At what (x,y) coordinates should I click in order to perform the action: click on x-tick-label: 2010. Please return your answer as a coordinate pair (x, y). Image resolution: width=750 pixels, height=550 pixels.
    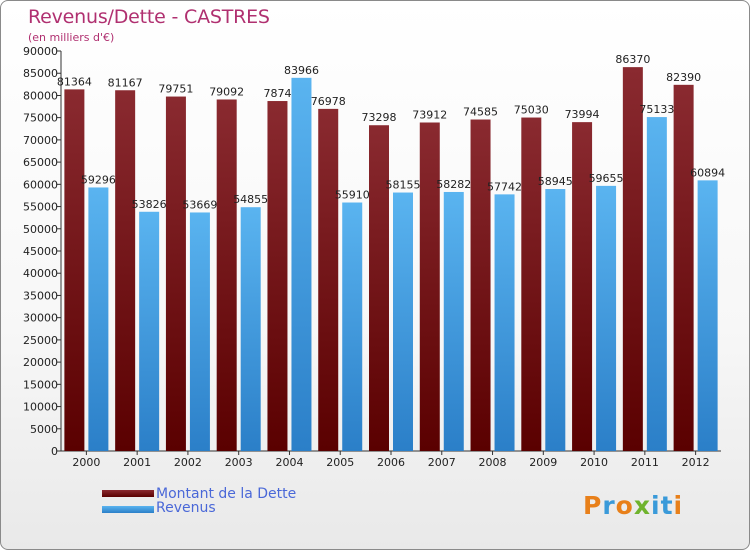
    Looking at the image, I should click on (594, 462).